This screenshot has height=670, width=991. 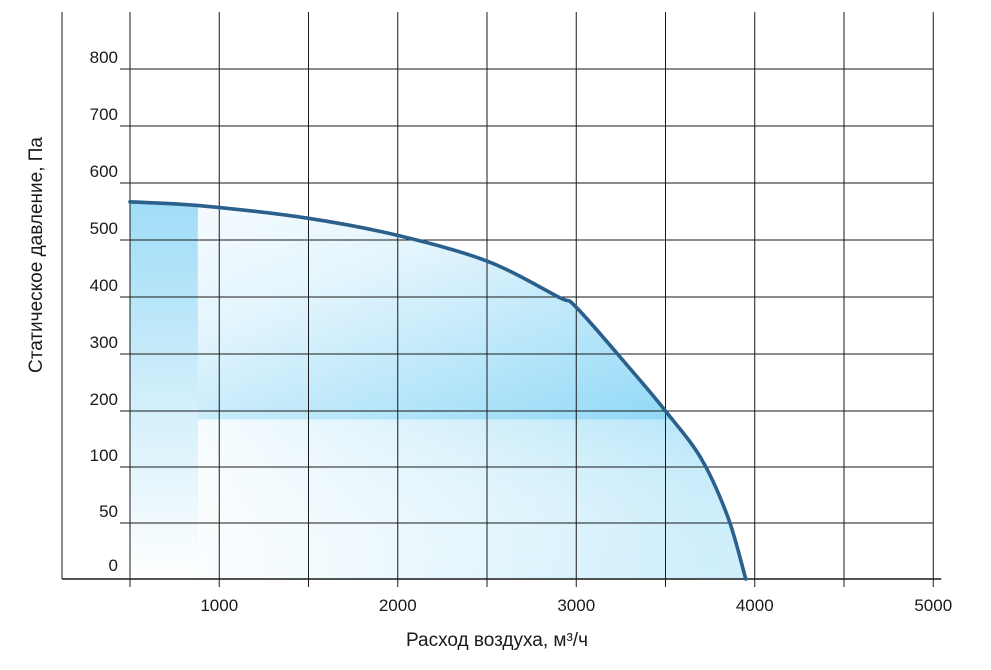 I want to click on y-tick-label: 500, so click(x=104, y=228).